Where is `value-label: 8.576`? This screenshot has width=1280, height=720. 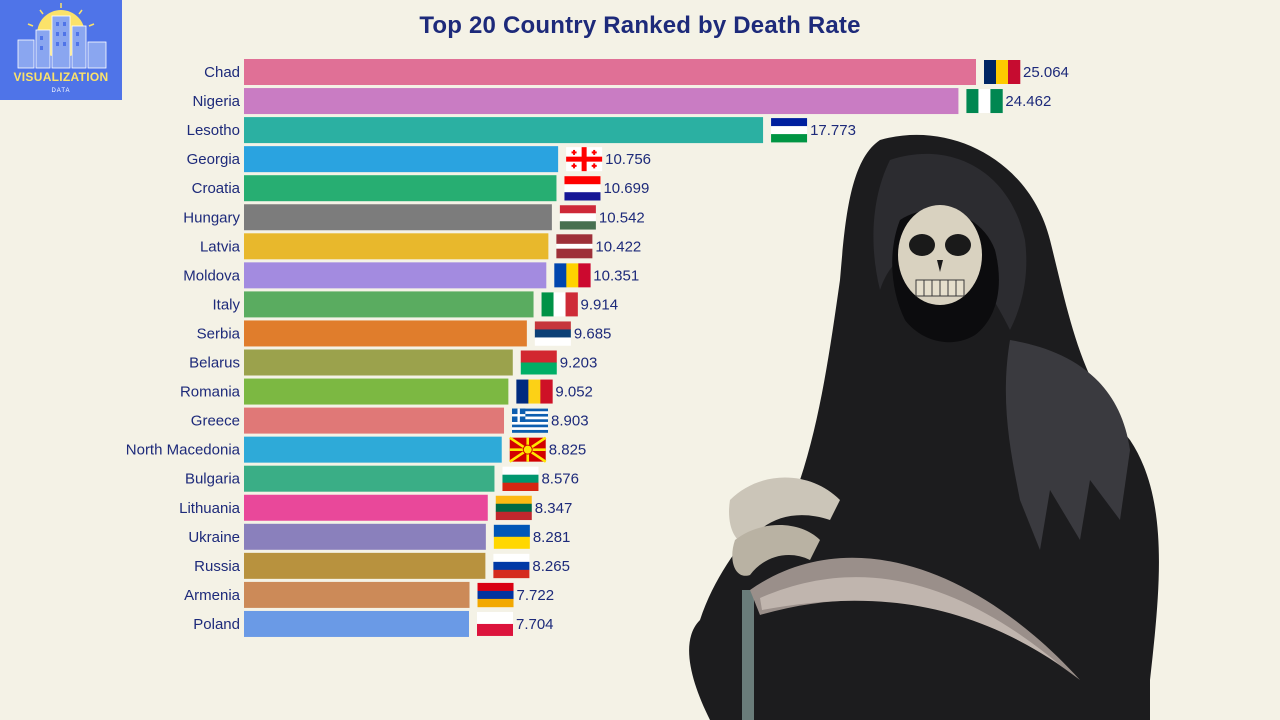
value-label: 8.576 is located at coordinates (560, 479).